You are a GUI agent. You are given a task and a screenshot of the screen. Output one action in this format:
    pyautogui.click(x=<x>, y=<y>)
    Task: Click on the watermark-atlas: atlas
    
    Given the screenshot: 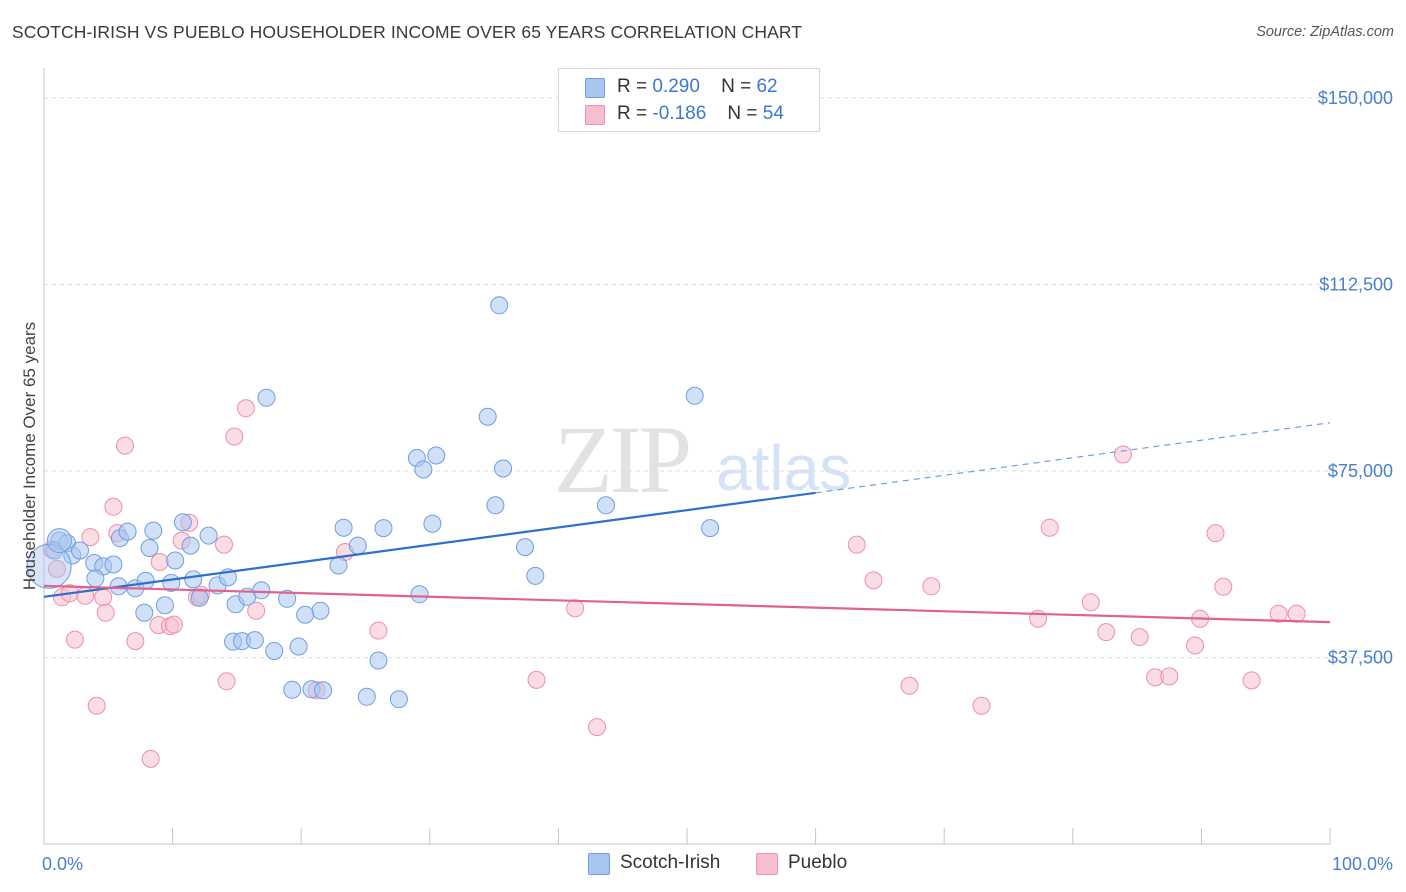 What is the action you would take?
    pyautogui.click(x=783, y=468)
    